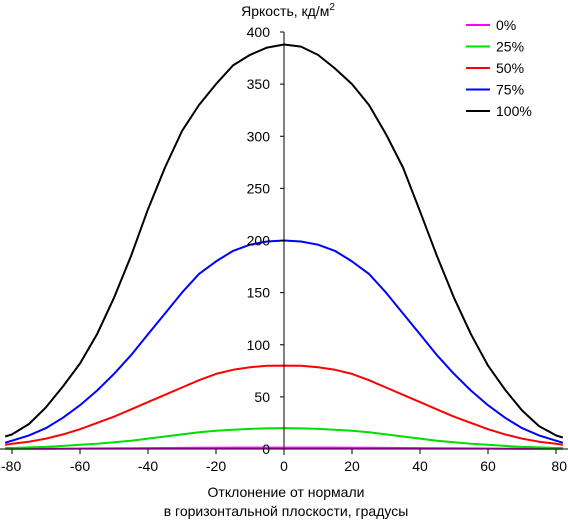 The height and width of the screenshot is (522, 568). What do you see at coordinates (559, 466) in the screenshot?
I see `x-tick-label: 80` at bounding box center [559, 466].